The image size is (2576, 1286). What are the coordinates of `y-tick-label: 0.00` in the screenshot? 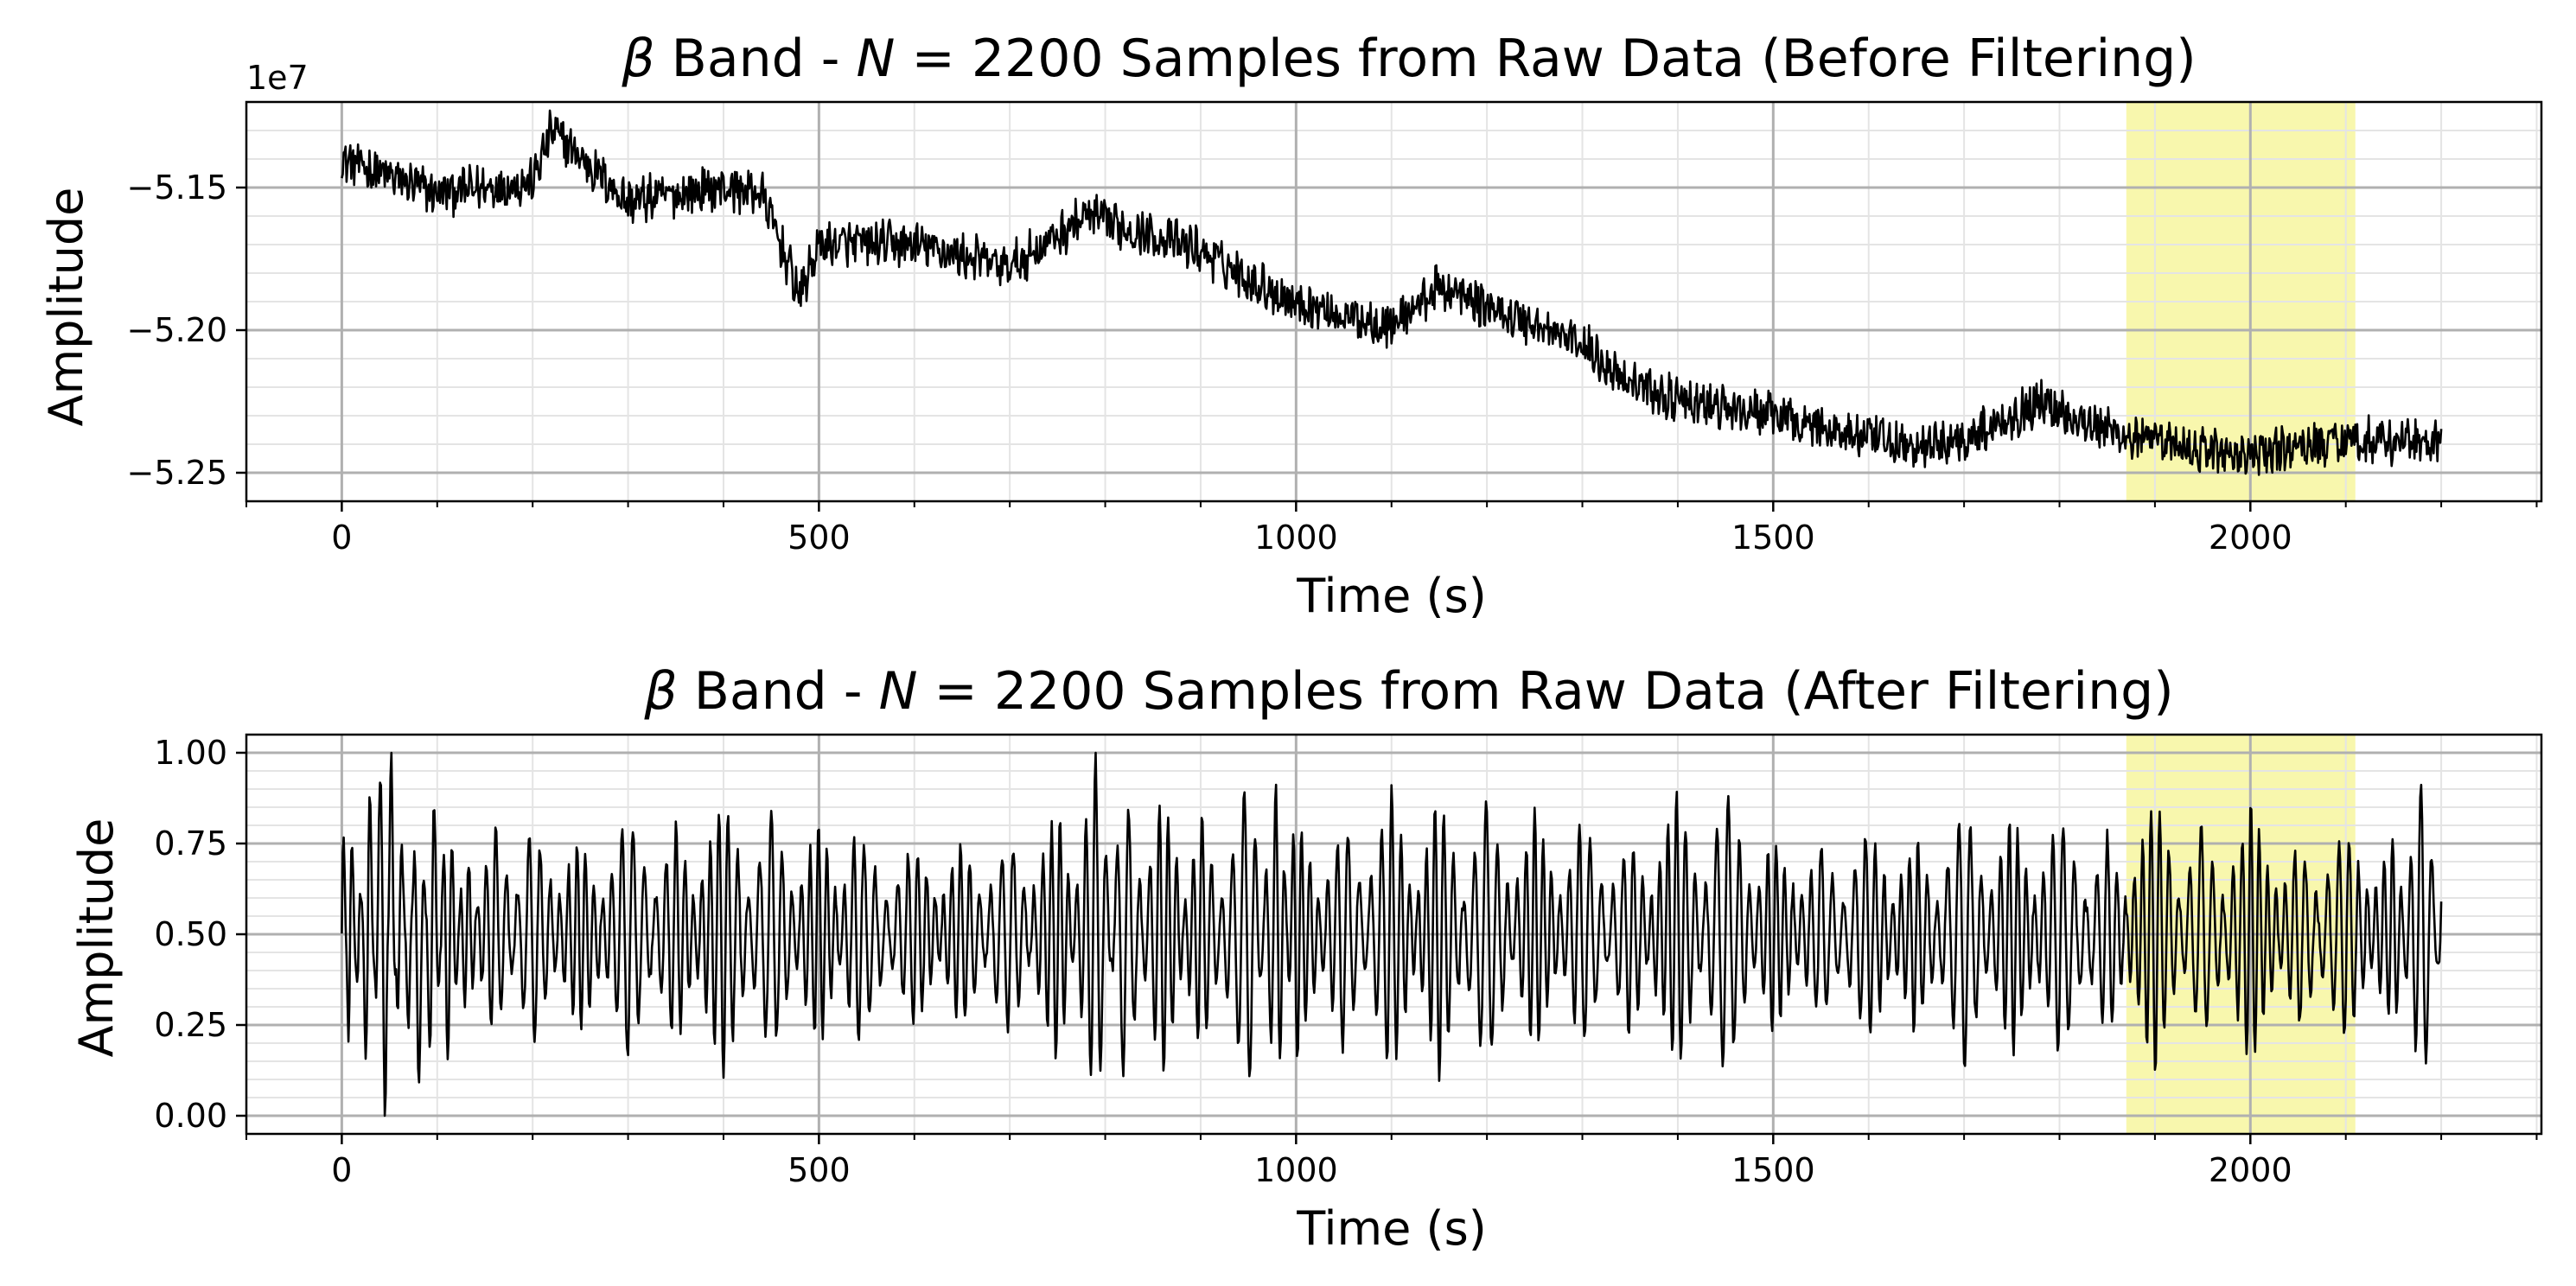 It's located at (190, 1116).